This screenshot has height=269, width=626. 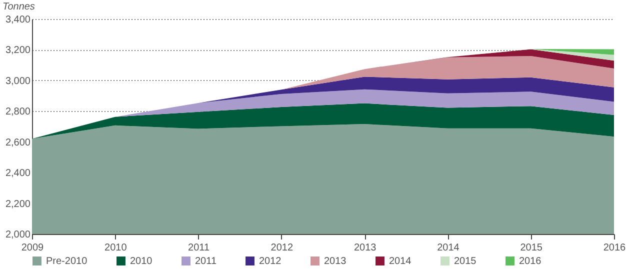 What do you see at coordinates (614, 248) in the screenshot?
I see `x-tick-label: 2016` at bounding box center [614, 248].